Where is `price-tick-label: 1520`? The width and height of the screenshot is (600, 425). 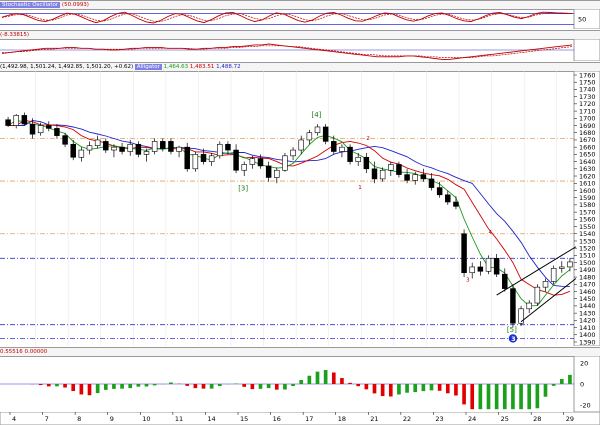
price-tick-label: 1520 is located at coordinates (587, 248).